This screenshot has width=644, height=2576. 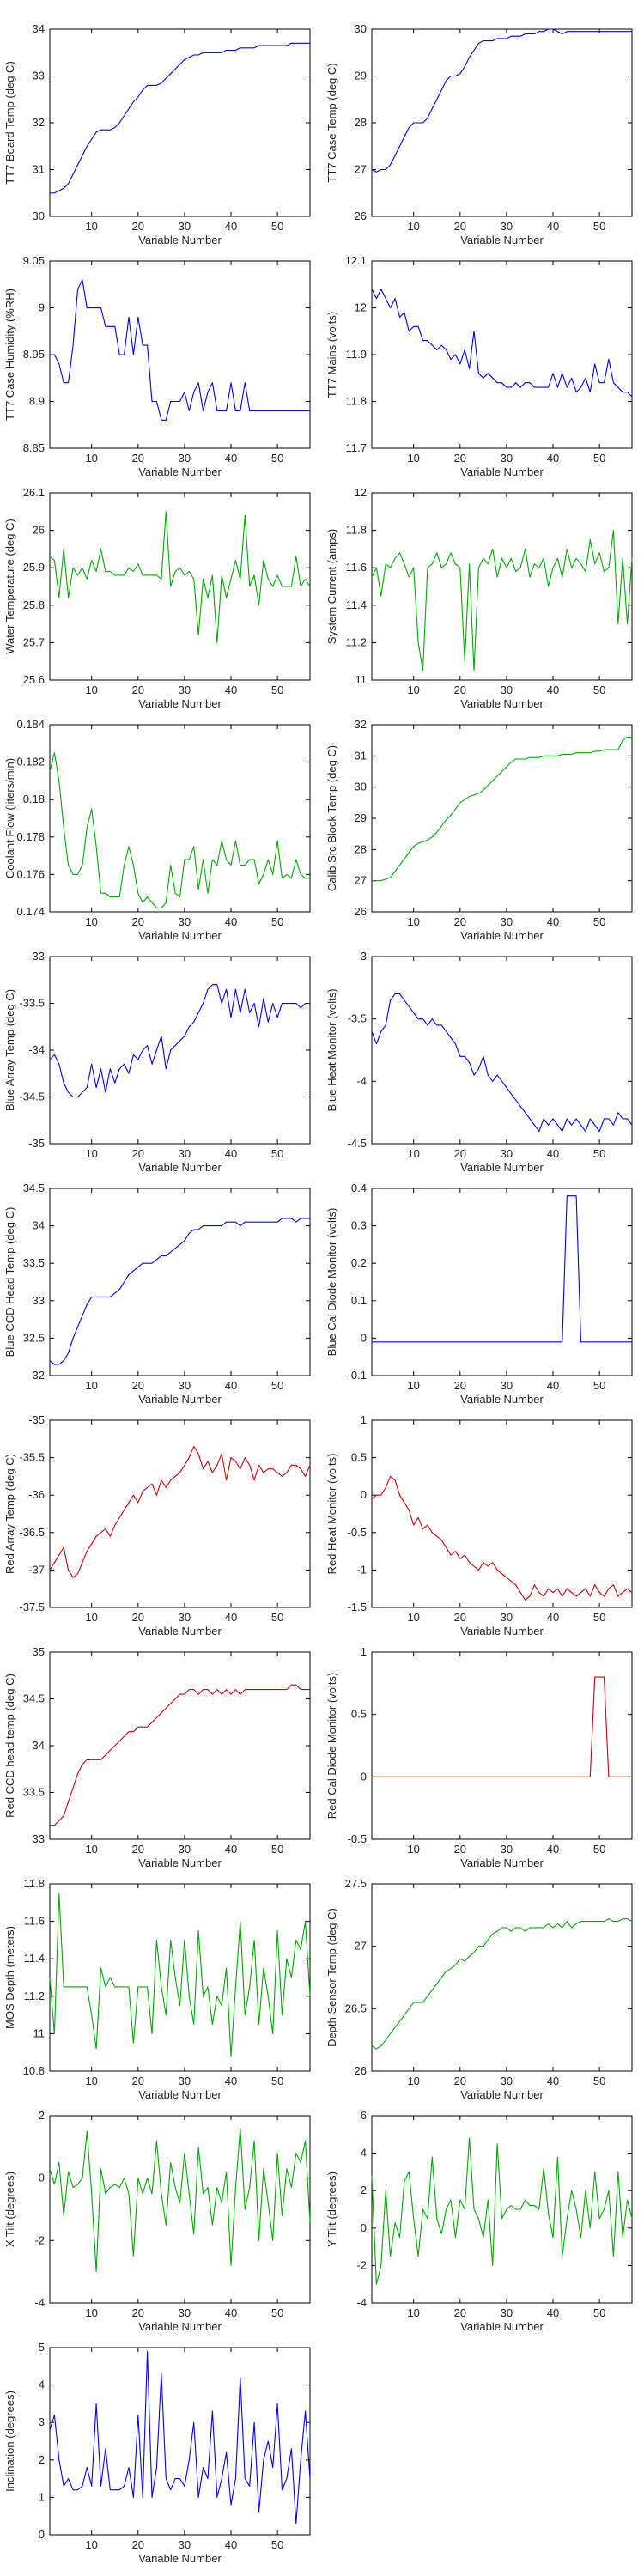 I want to click on y-axis-label: Red Array Temp (deg C), so click(x=9, y=1514).